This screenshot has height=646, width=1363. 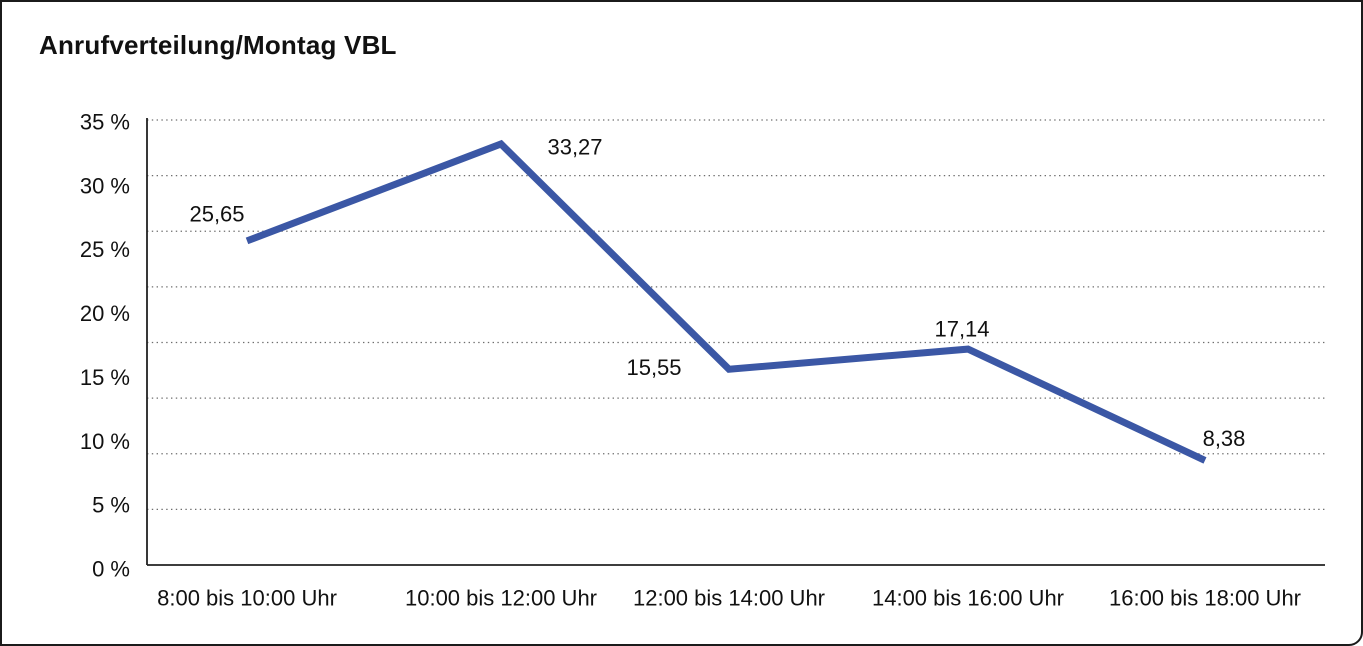 What do you see at coordinates (501, 598) in the screenshot?
I see `x-axis-category-label: 10:00 bis 12:00 Uhr` at bounding box center [501, 598].